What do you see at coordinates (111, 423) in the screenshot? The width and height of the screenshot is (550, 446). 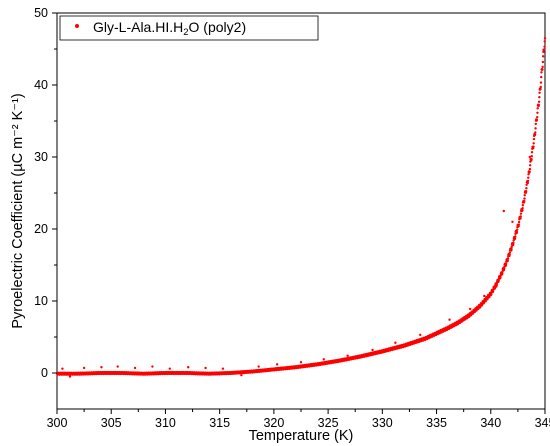 I see `x-tick-label: 305` at bounding box center [111, 423].